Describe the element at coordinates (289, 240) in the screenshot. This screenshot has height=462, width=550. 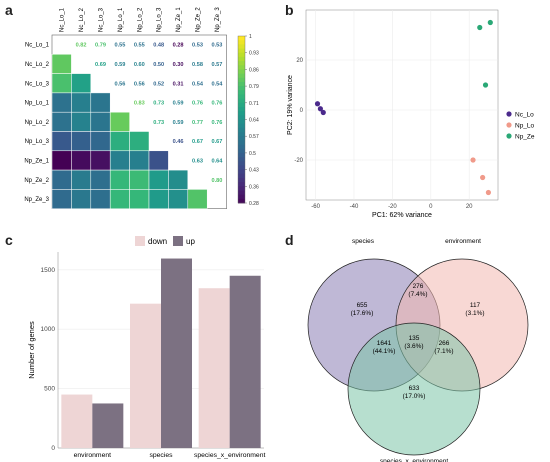
I see `panel-label-d: d` at that location.